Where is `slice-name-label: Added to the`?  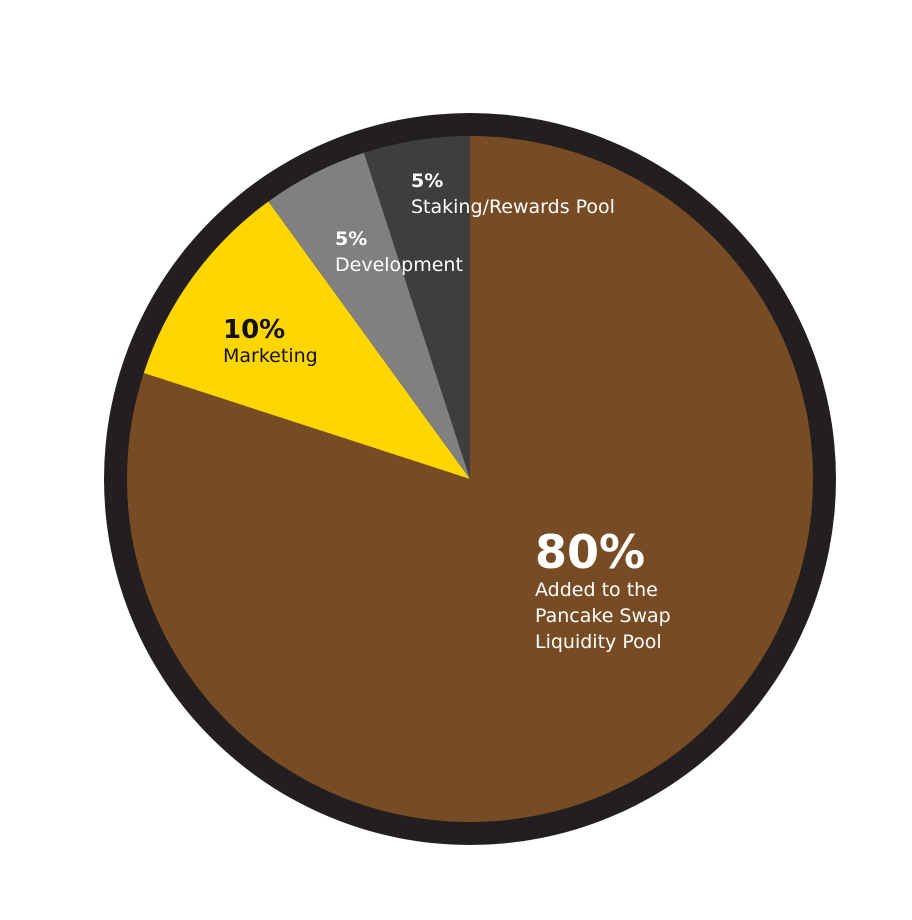
slice-name-label: Added to the is located at coordinates (596, 590).